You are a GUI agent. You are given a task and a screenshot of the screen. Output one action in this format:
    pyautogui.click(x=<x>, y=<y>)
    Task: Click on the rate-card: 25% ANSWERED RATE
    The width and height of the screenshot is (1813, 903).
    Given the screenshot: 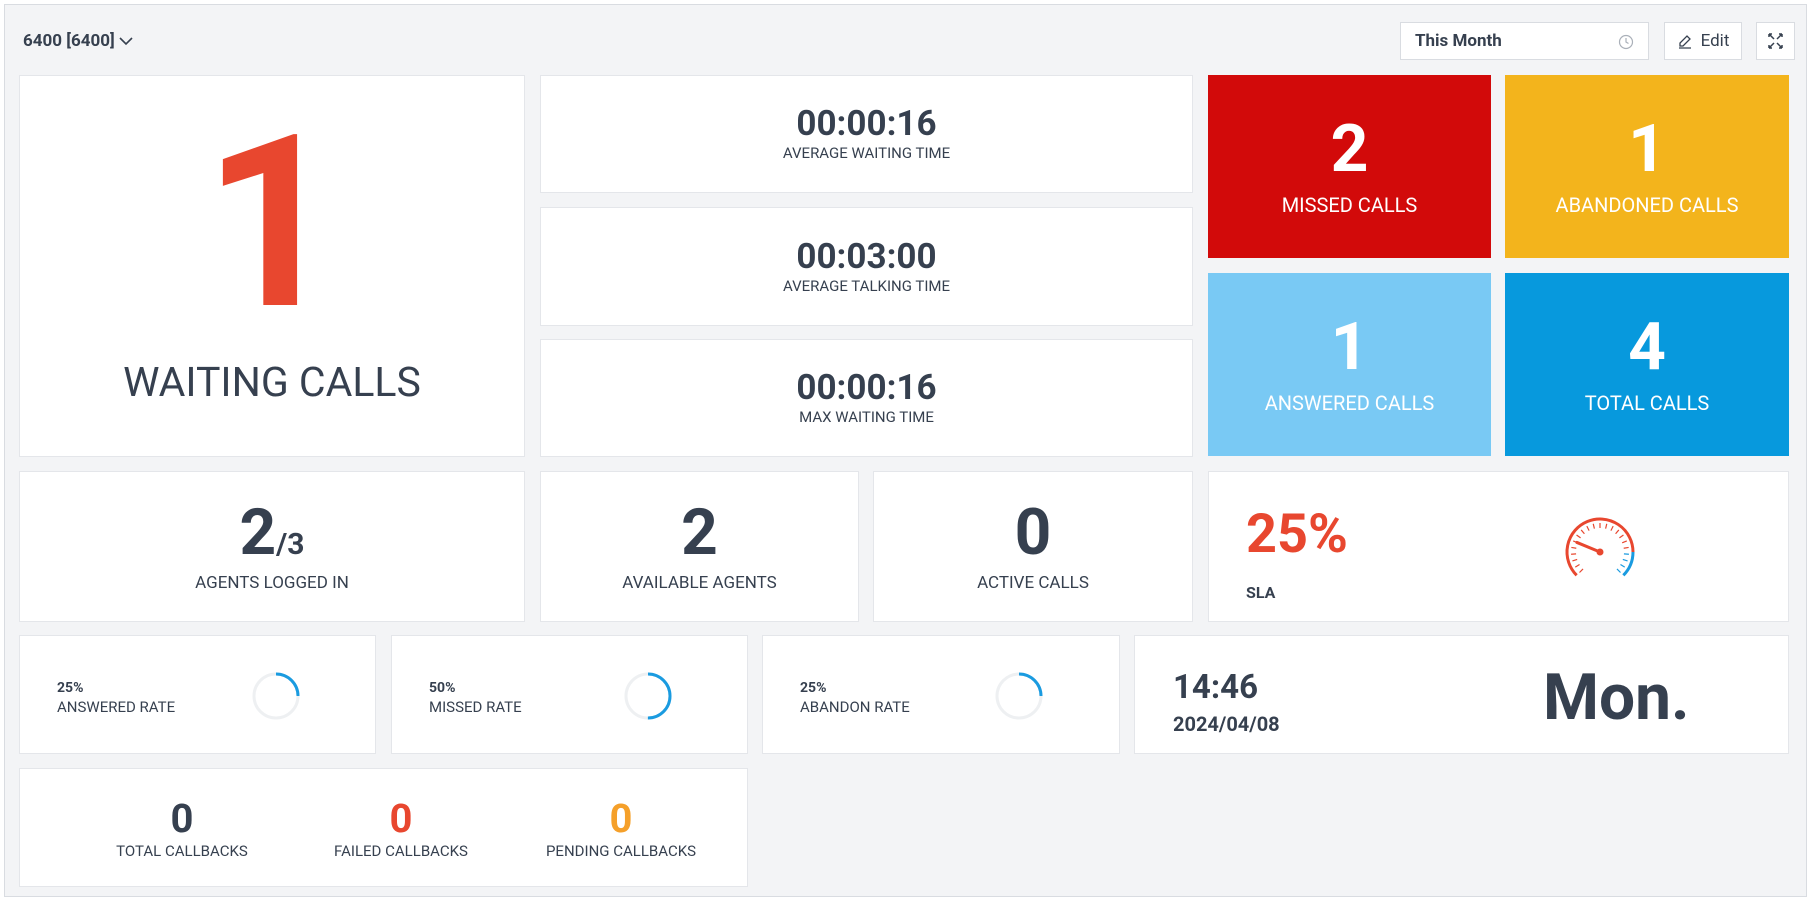 What is the action you would take?
    pyautogui.click(x=197, y=694)
    